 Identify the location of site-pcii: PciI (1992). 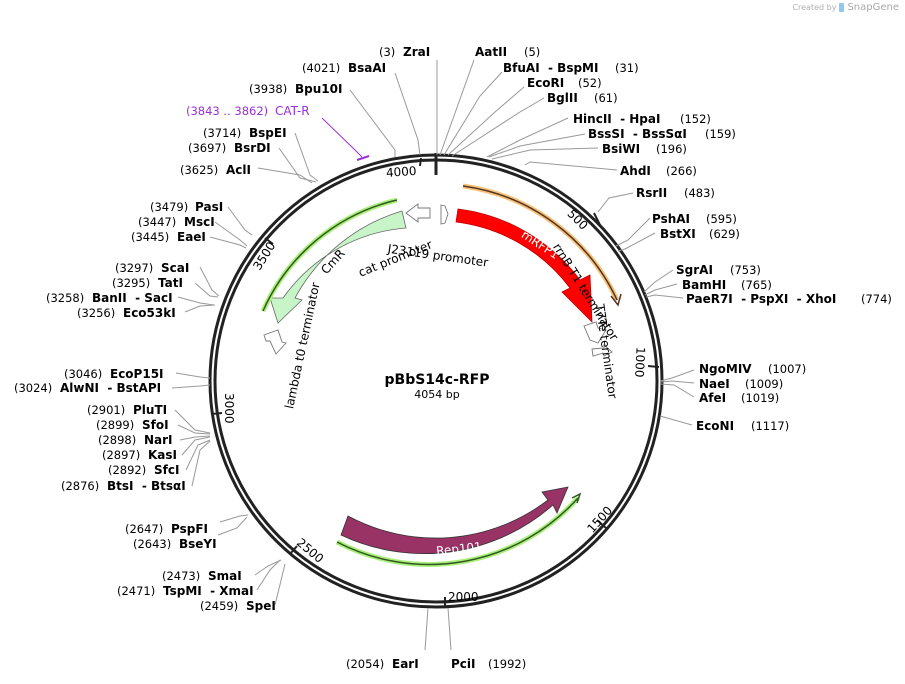
(488, 664).